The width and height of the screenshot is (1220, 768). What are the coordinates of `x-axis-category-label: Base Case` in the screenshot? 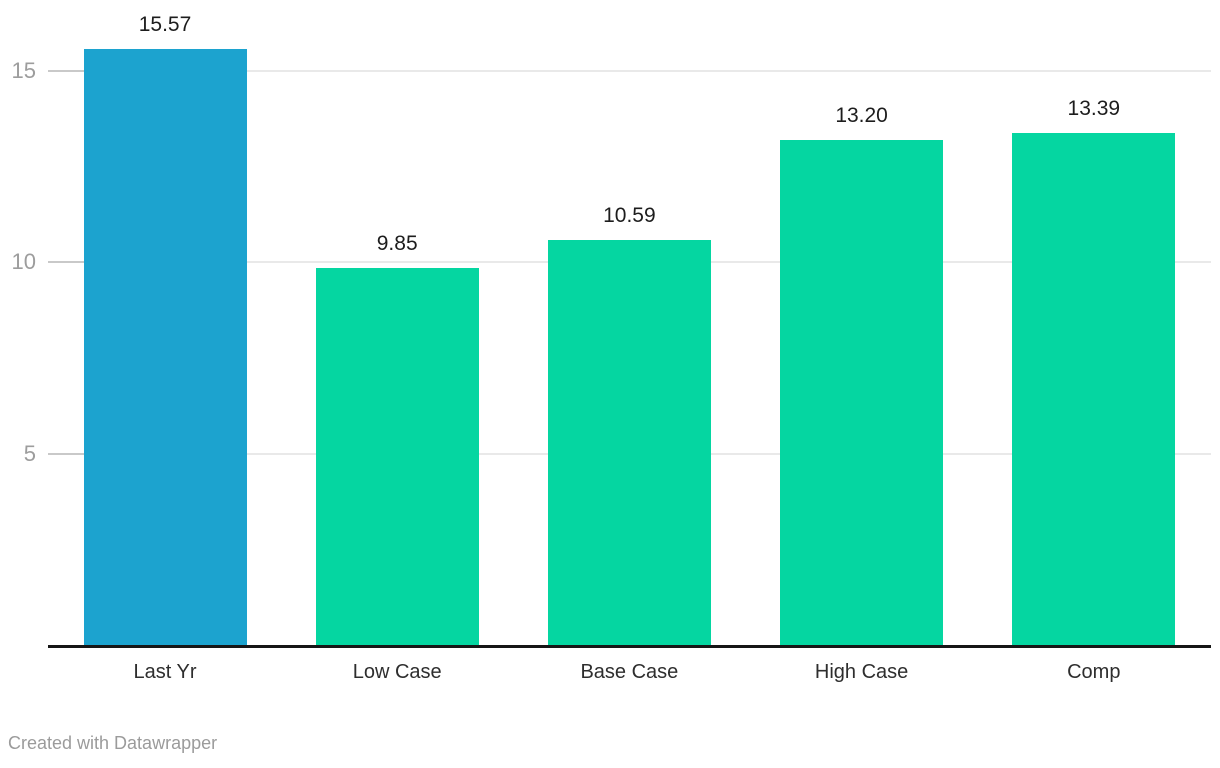 It's located at (629, 672).